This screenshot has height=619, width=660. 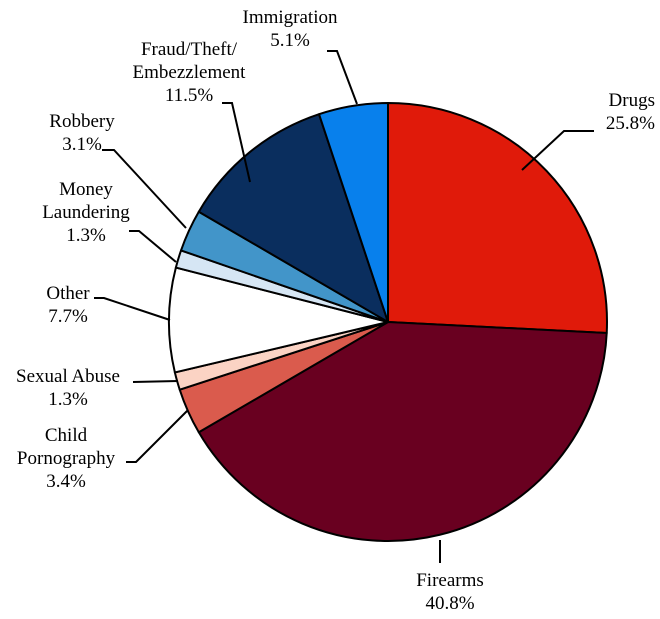 I want to click on pct-label: 11.5%, so click(x=189, y=95).